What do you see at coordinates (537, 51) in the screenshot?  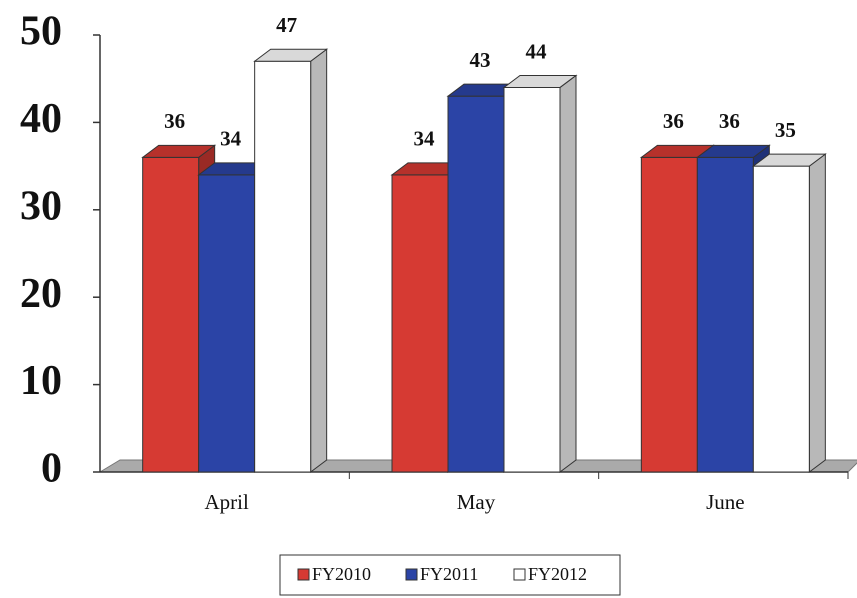 I see `data-label: 44` at bounding box center [537, 51].